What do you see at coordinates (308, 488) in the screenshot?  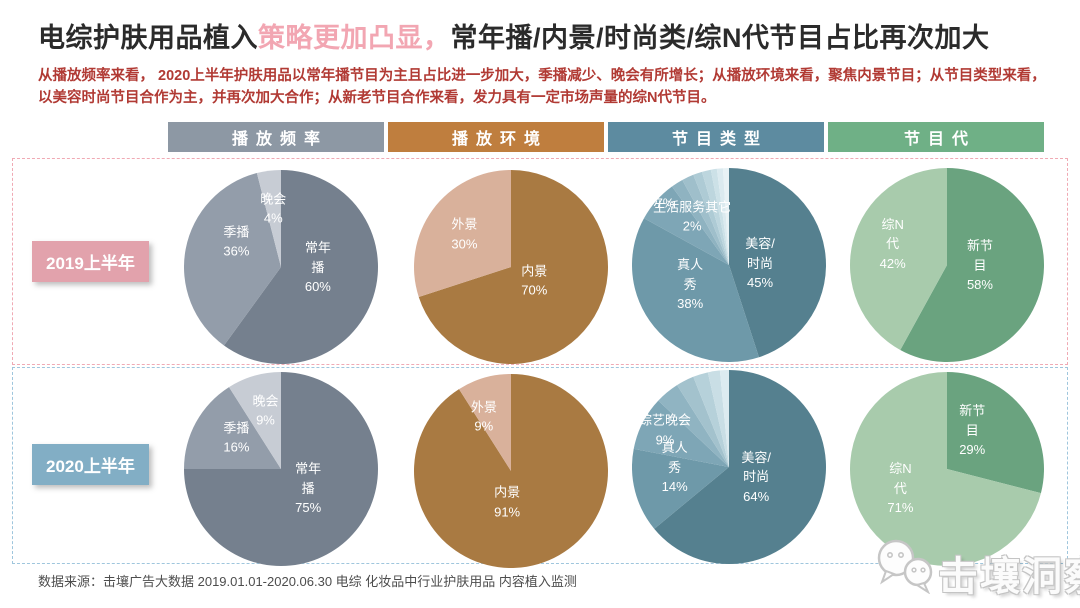 I see `pie-slice-label: 常年播 75%` at bounding box center [308, 488].